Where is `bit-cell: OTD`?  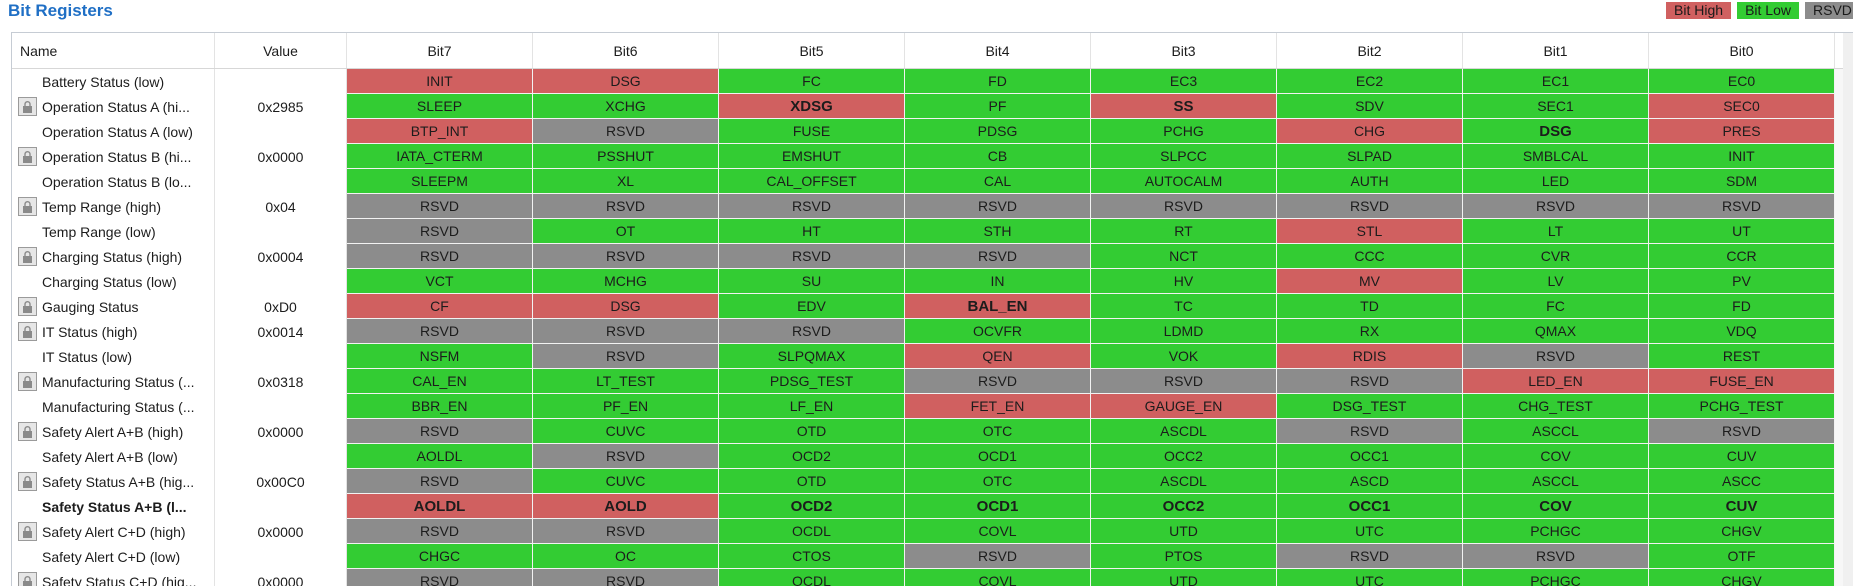
bit-cell: OTD is located at coordinates (812, 481).